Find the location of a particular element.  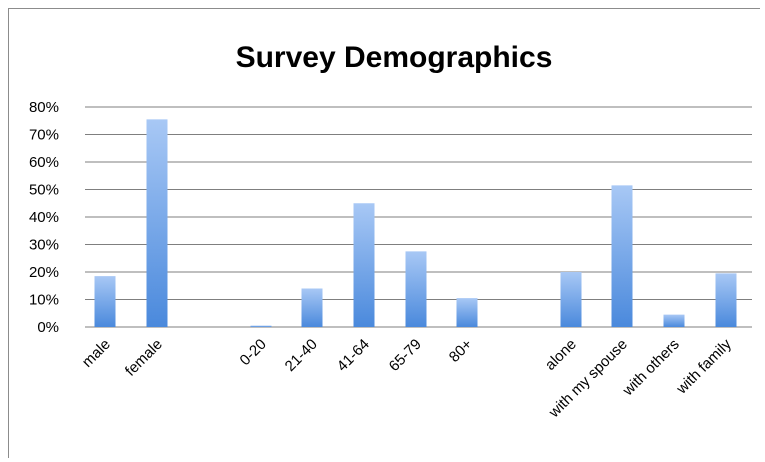

y-tick-label: 60% is located at coordinates (44, 162).